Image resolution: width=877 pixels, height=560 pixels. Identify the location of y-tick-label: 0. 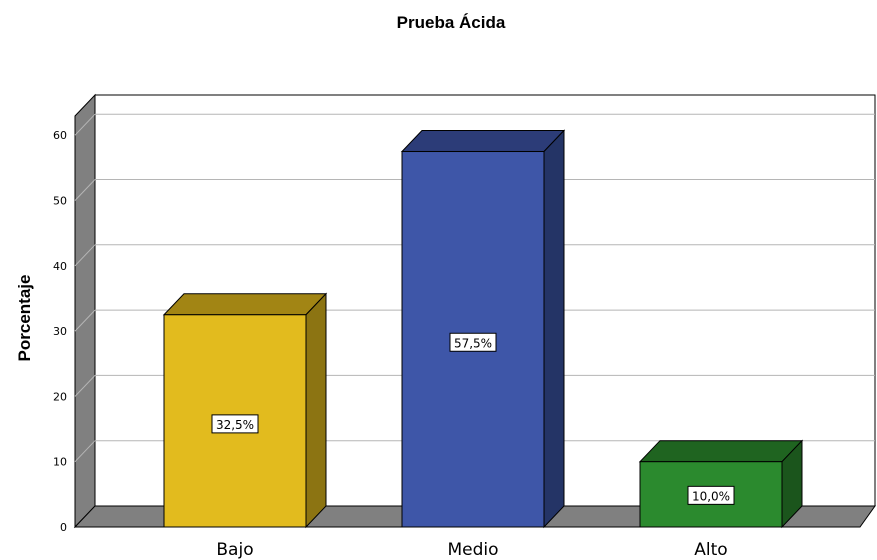
(63, 527).